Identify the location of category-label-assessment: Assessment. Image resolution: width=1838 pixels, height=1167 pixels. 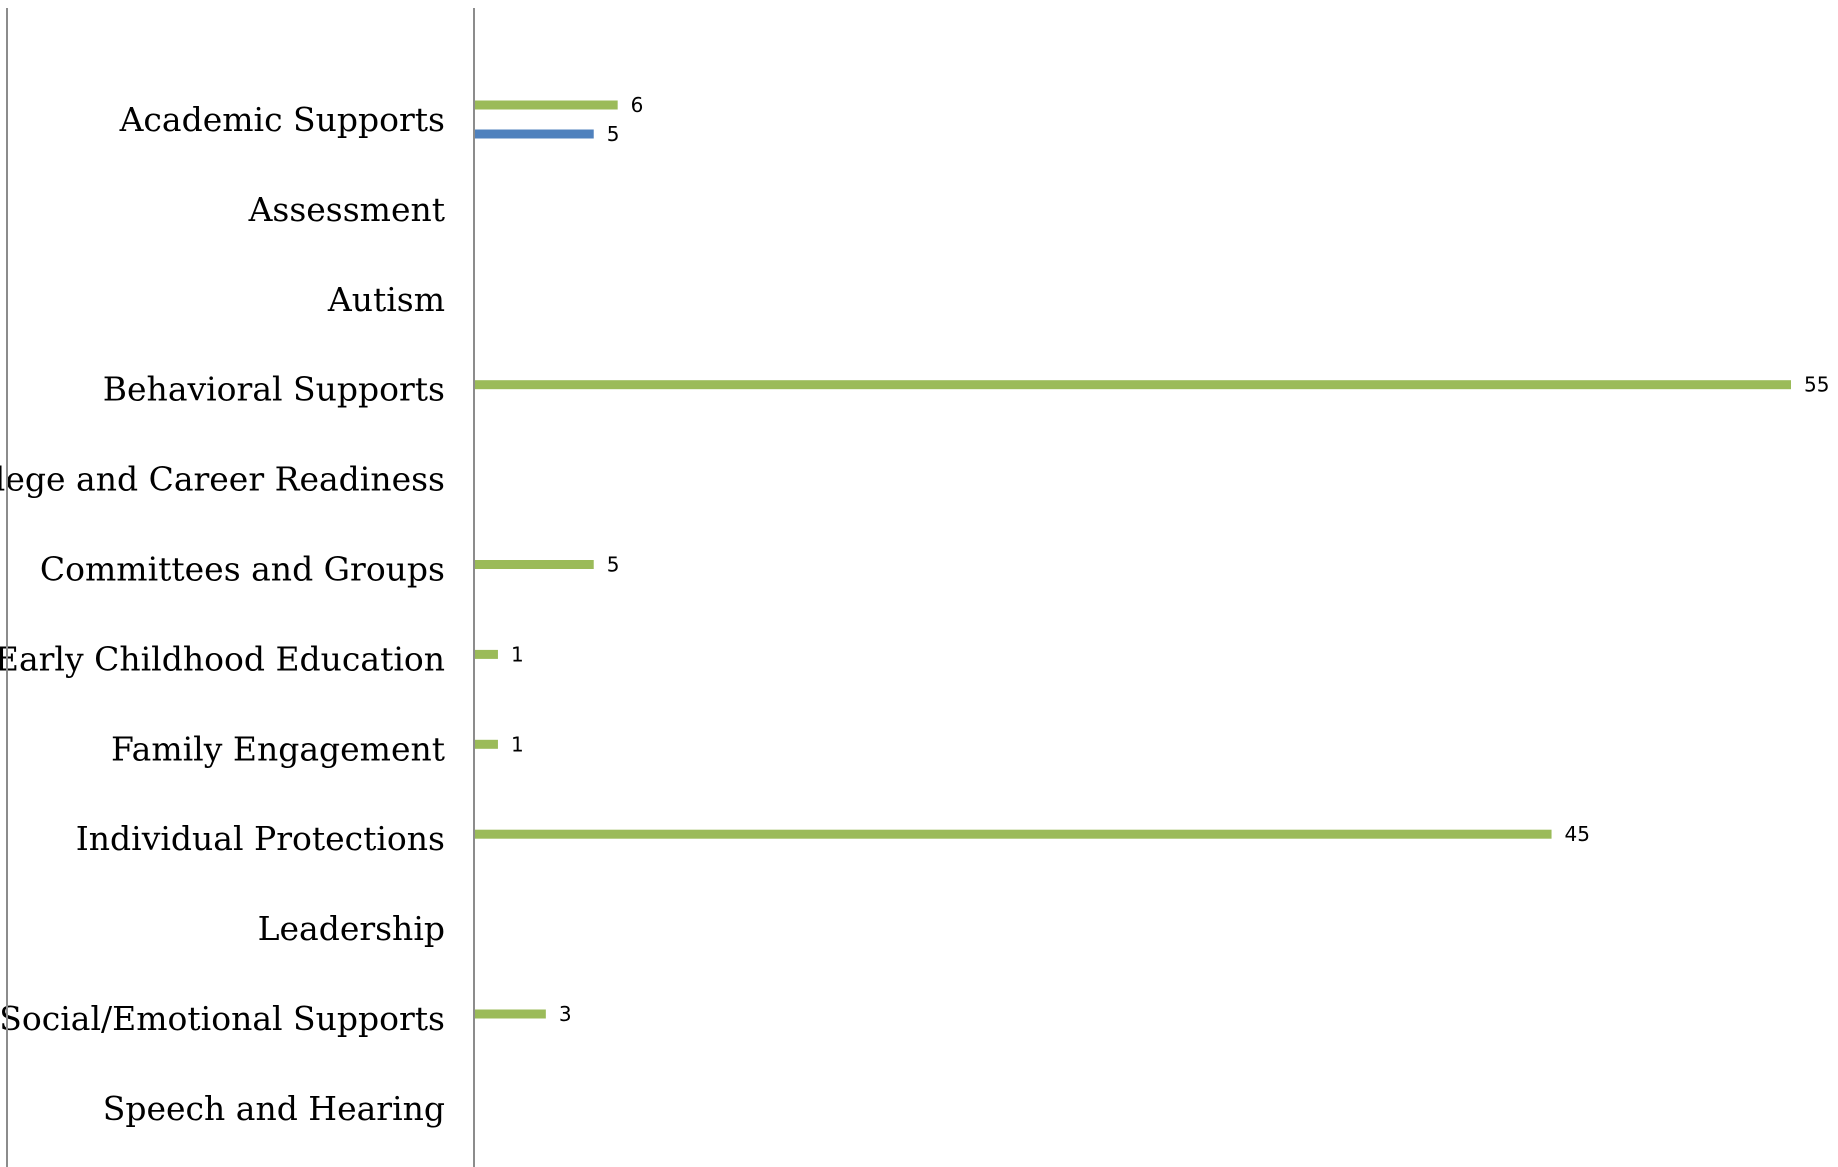
(346, 209).